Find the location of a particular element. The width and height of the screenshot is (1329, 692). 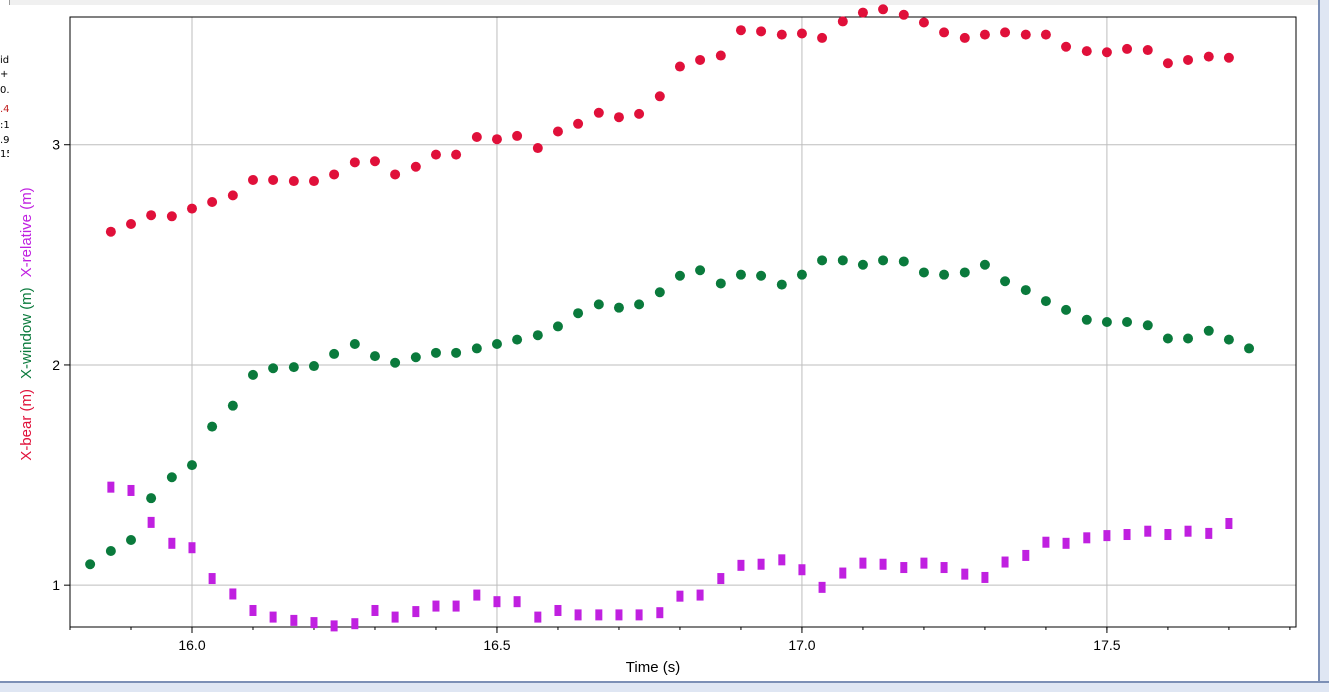

side-fragment: + is located at coordinates (4, 74).